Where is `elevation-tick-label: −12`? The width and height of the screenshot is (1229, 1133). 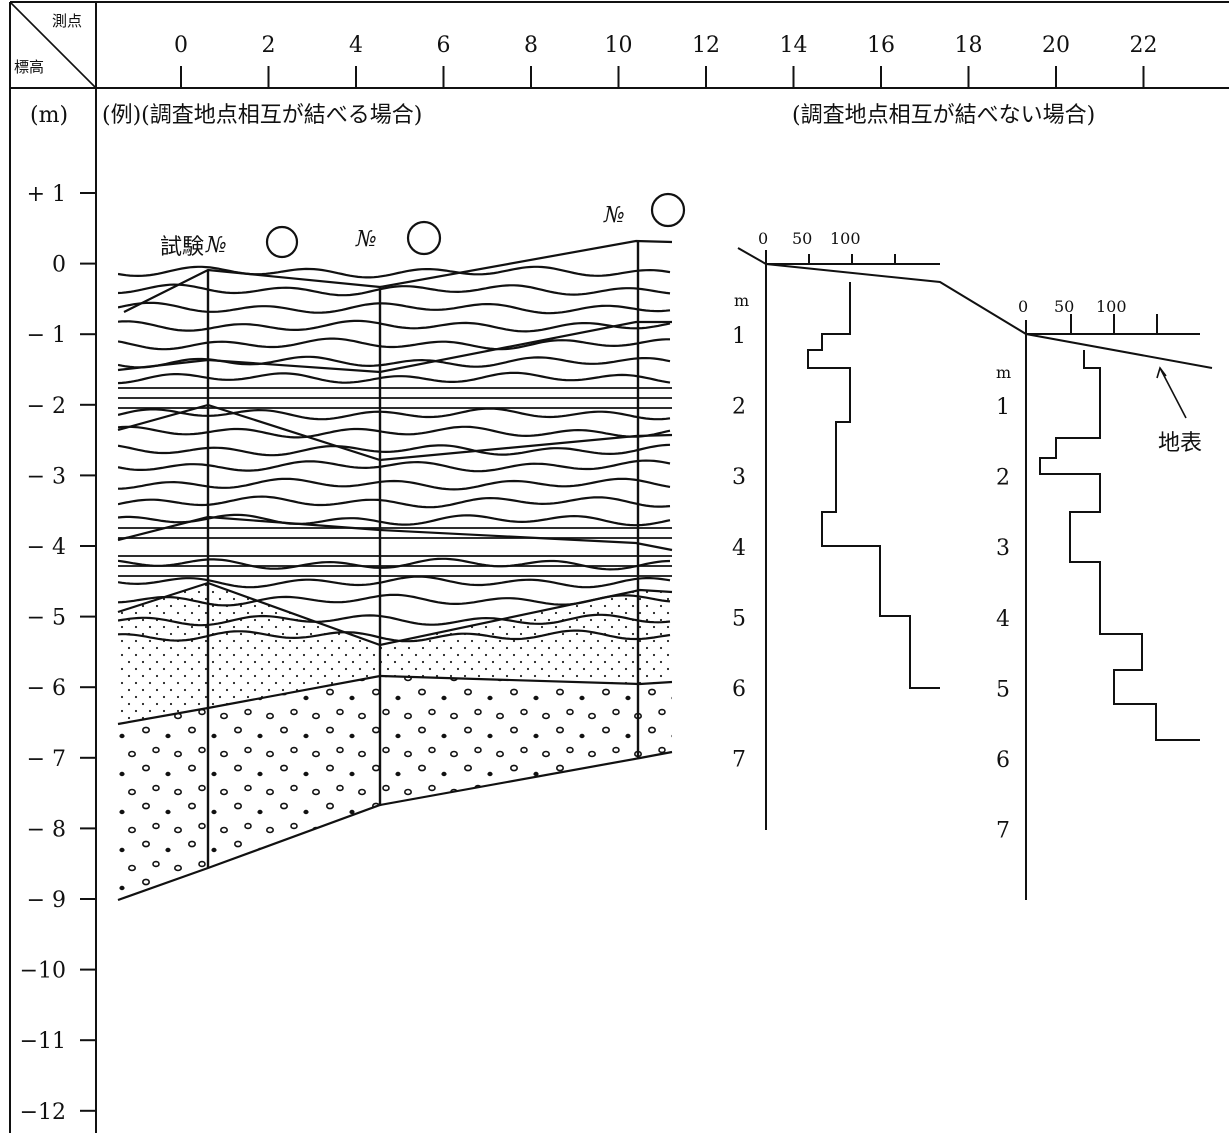 elevation-tick-label: −12 is located at coordinates (43, 1112).